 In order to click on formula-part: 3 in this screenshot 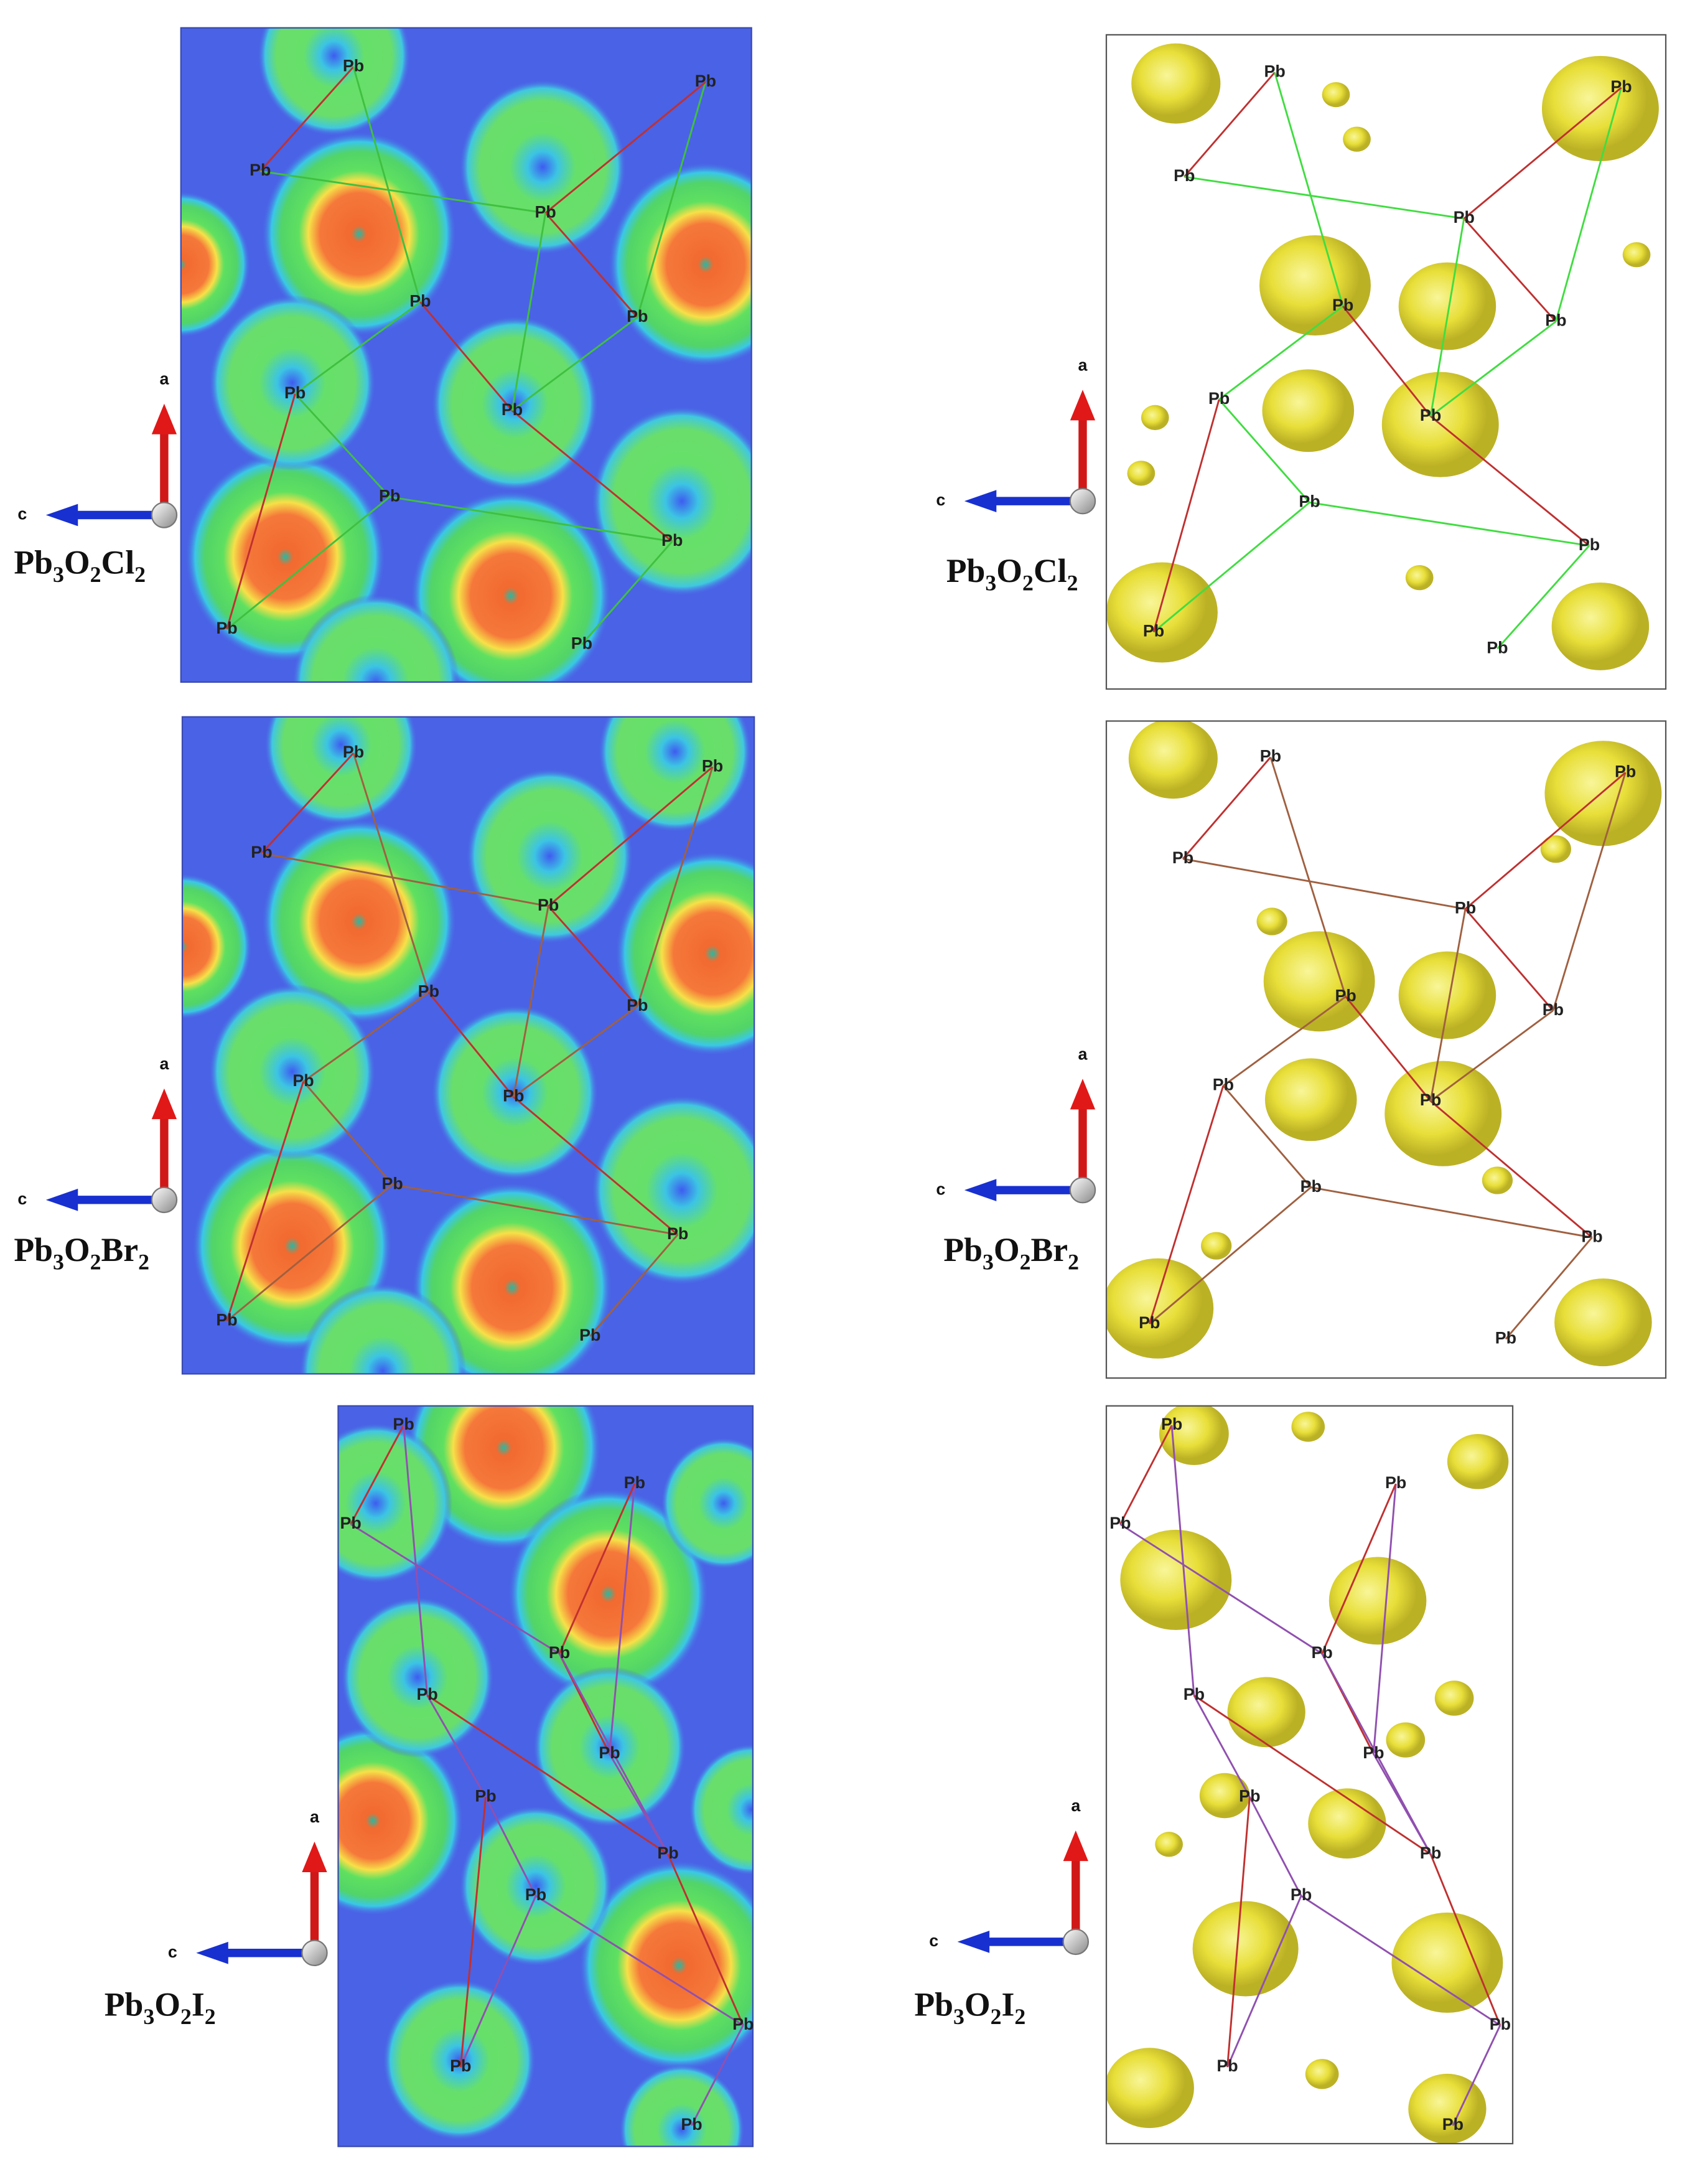, I will do `click(148, 2016)`.